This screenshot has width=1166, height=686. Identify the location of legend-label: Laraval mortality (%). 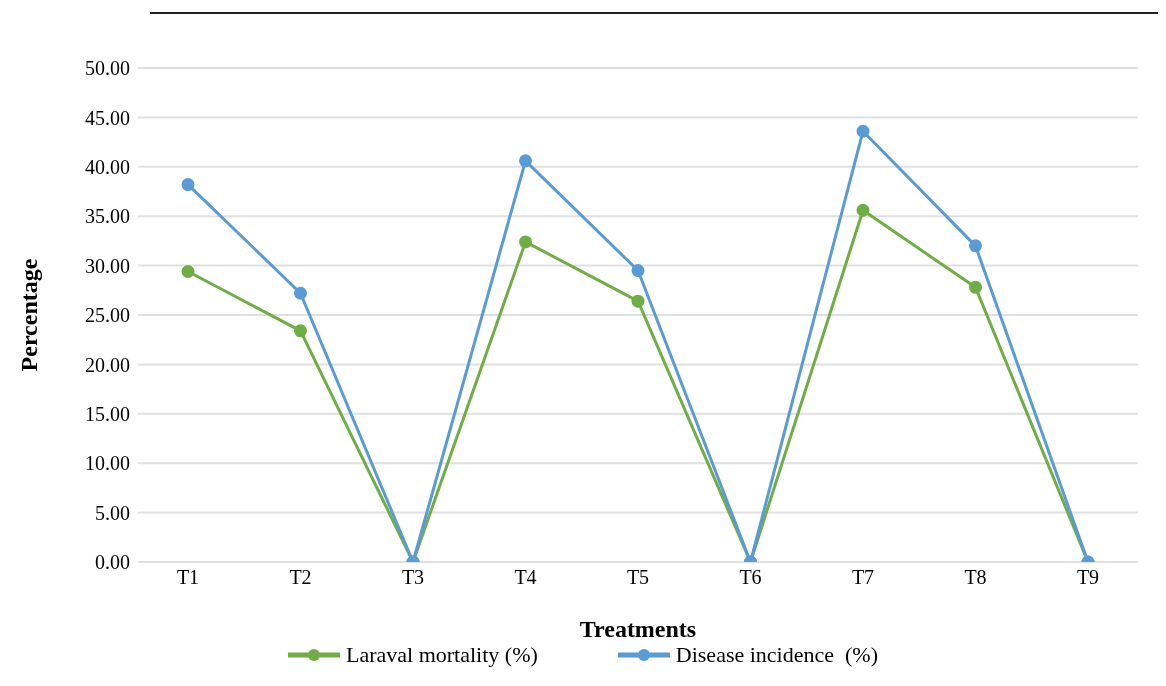
(442, 655).